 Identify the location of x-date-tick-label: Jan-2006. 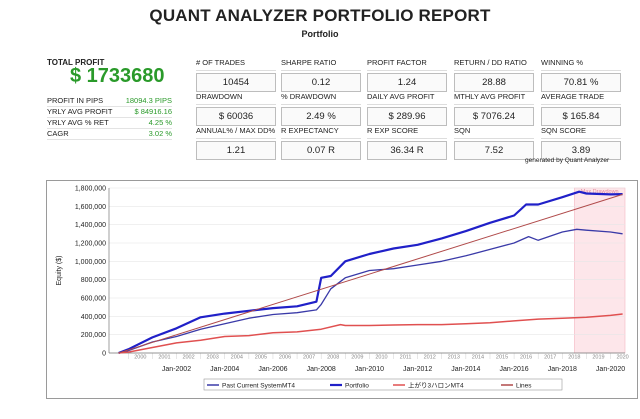
(272, 369).